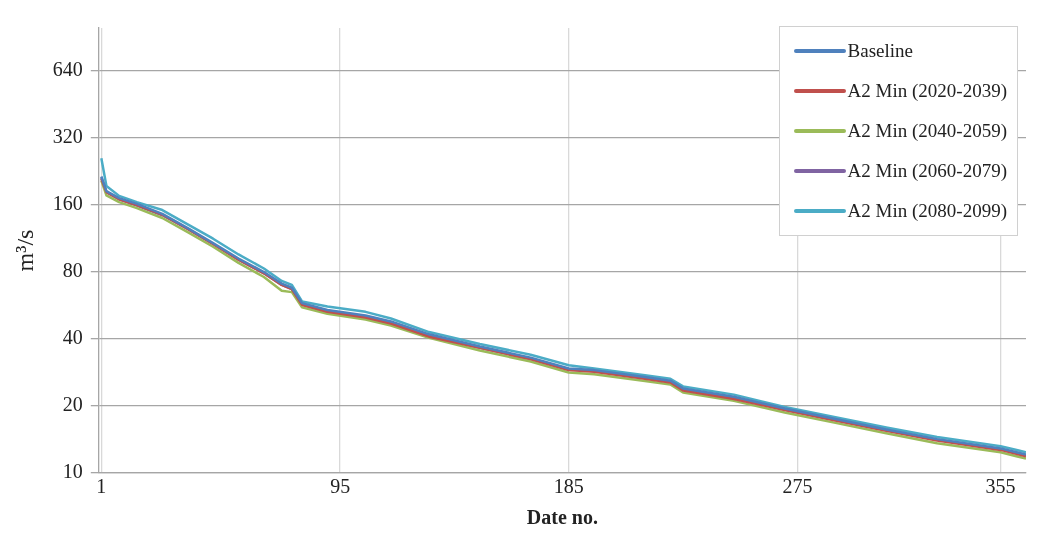 This screenshot has width=1046, height=543. What do you see at coordinates (927, 131) in the screenshot?
I see `legend-label: A2 Min (2040-2059)` at bounding box center [927, 131].